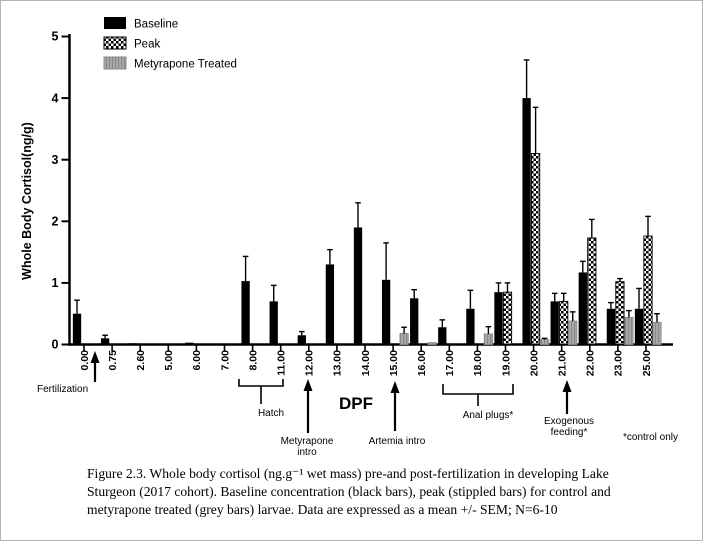 The height and width of the screenshot is (541, 703). What do you see at coordinates (569, 427) in the screenshot?
I see `annotation-label: Exogenous feeding*` at bounding box center [569, 427].